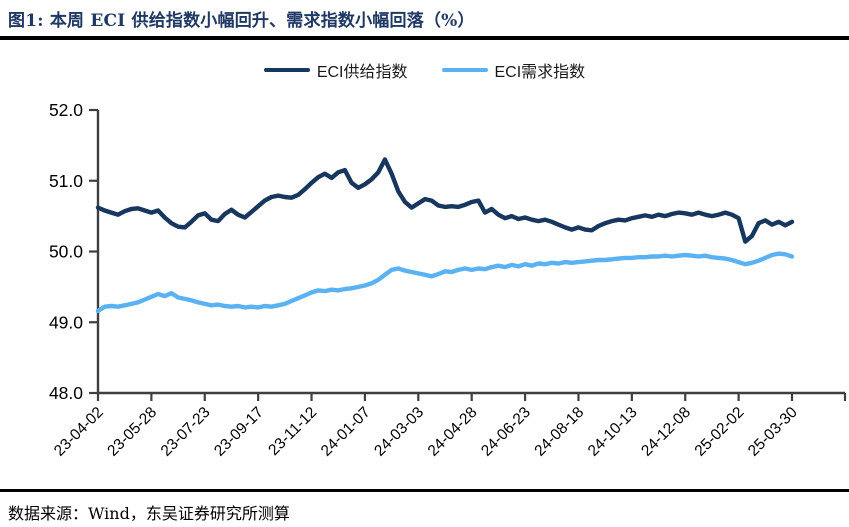 The image size is (849, 527). I want to click on x-axis-tick-label: 24-08-18, so click(559, 432).